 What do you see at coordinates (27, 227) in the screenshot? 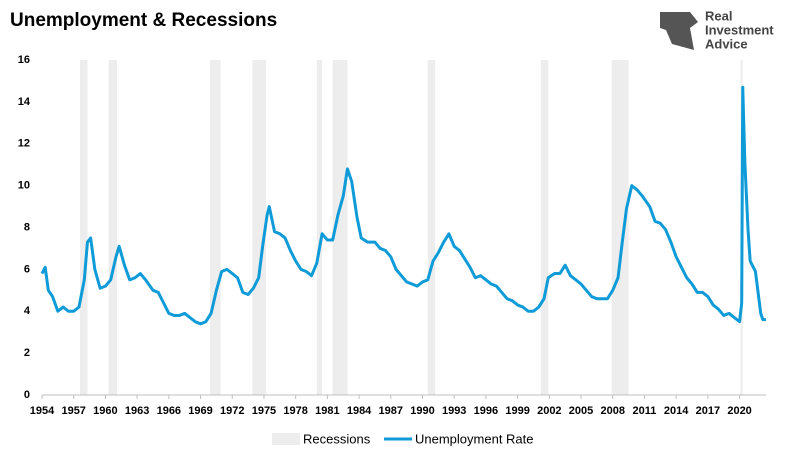
I see `y-tick-label: 8` at bounding box center [27, 227].